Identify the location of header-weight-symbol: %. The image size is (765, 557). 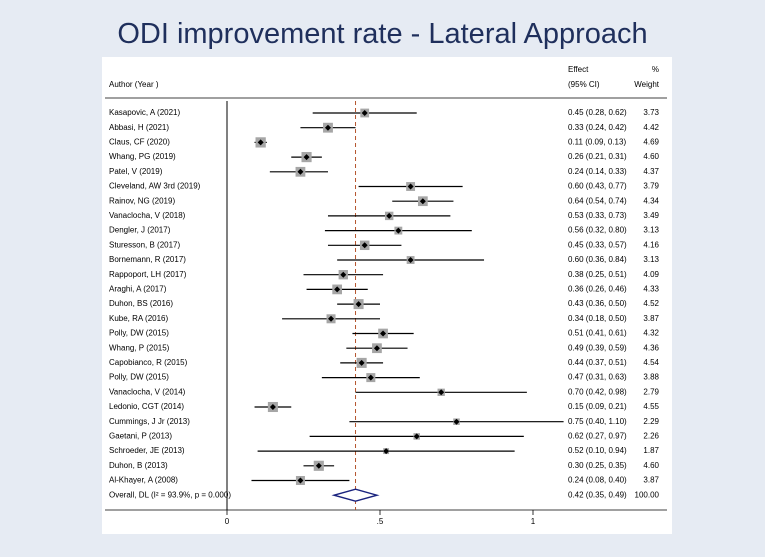
(655, 69).